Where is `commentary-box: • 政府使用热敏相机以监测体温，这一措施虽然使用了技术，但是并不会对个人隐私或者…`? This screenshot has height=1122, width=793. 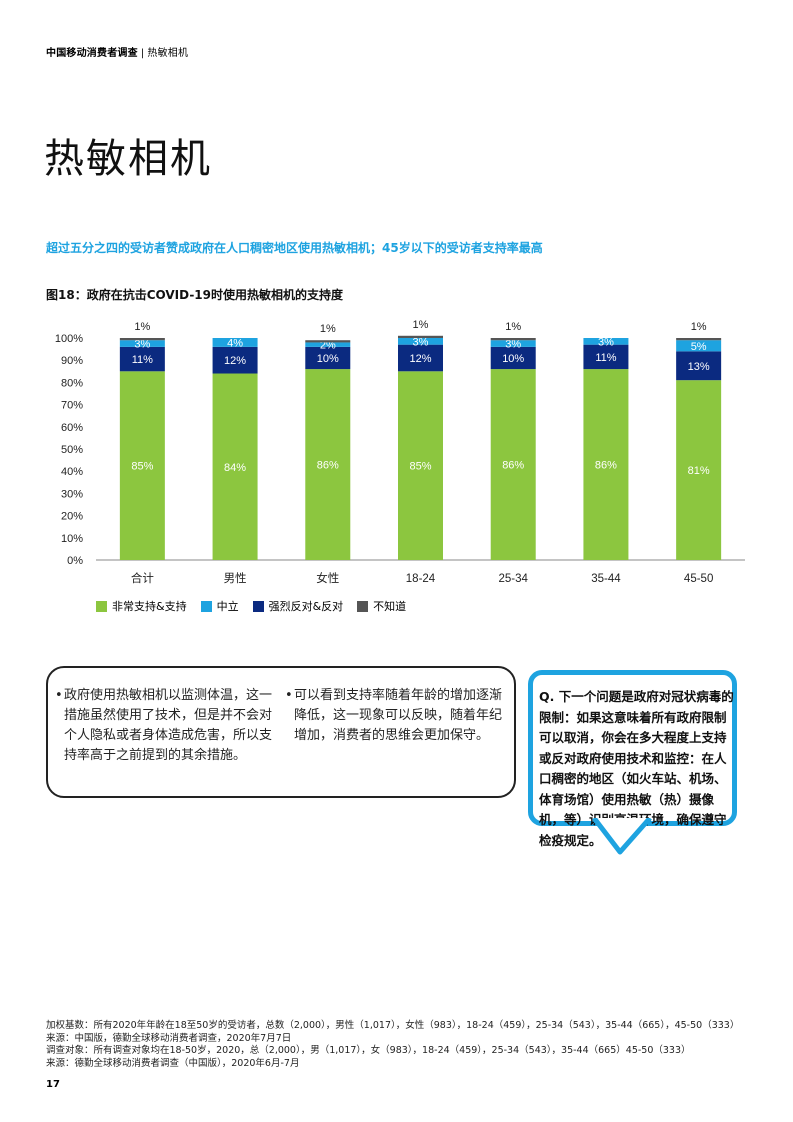 commentary-box: • 政府使用热敏相机以监测体温，这一措施虽然使用了技术，但是并不会对个人隐私或者… is located at coordinates (281, 732).